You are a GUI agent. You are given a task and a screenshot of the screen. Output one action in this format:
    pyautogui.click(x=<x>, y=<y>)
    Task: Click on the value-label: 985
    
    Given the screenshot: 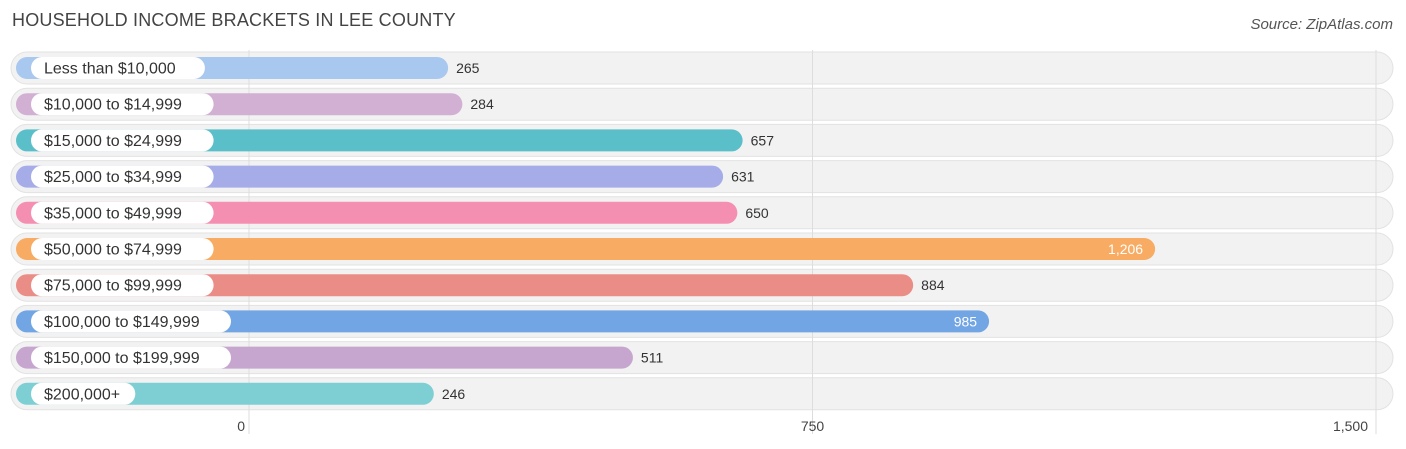 What is the action you would take?
    pyautogui.click(x=966, y=321)
    